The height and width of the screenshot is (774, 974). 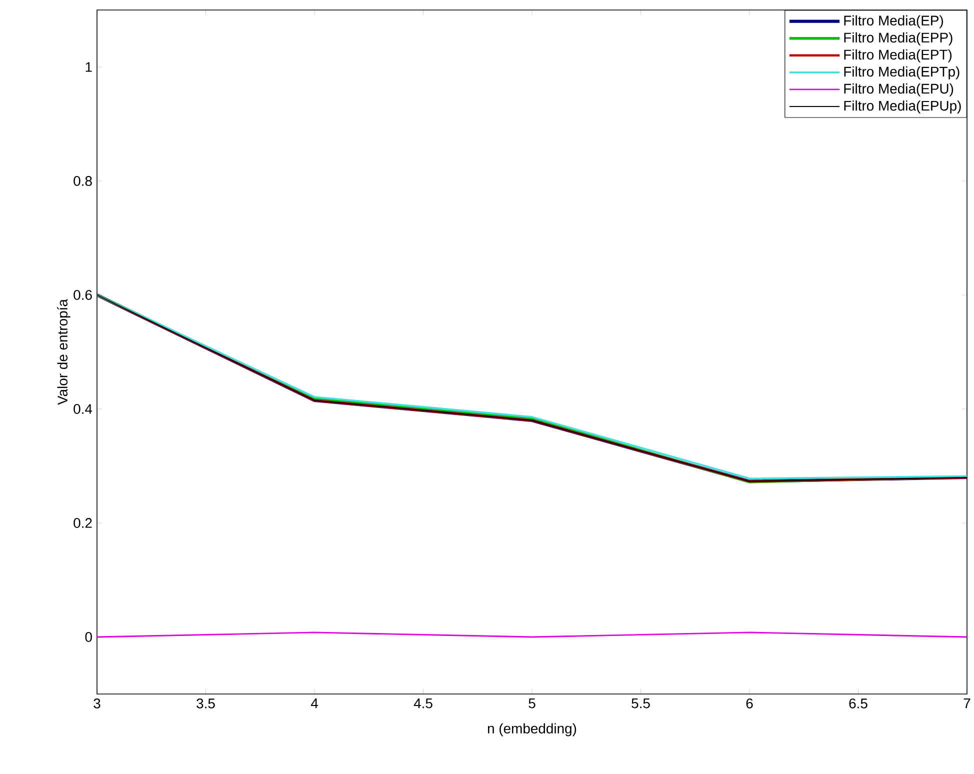 I want to click on x-tick-label: 5, so click(x=532, y=703).